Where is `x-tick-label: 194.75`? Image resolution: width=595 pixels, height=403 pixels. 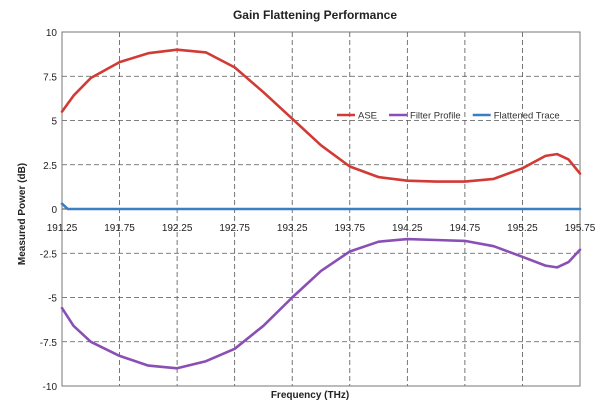
x-tick-label: 194.75 is located at coordinates (465, 228).